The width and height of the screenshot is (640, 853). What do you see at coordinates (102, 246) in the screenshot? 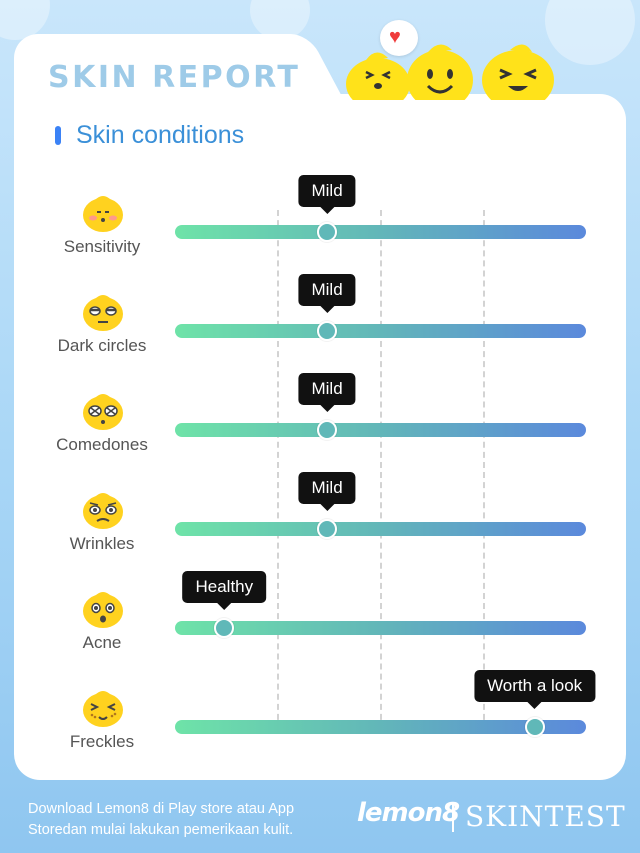
I see `condition-label: Sensitivity` at bounding box center [102, 246].